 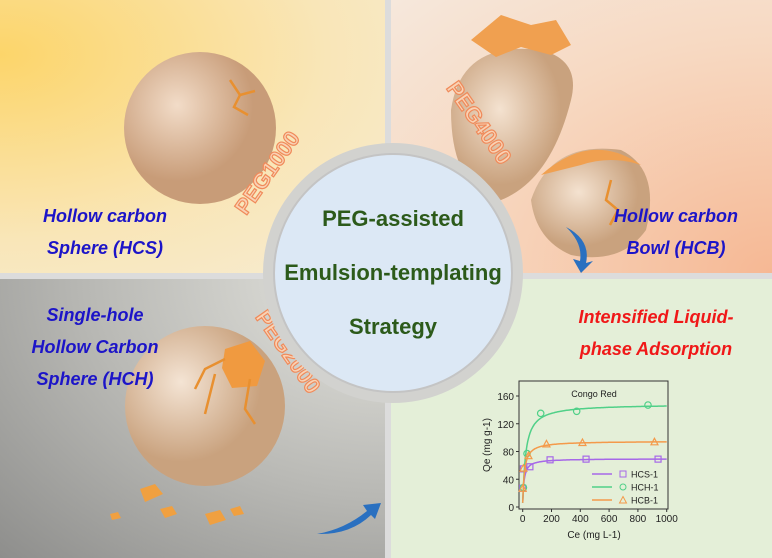 What do you see at coordinates (105, 232) in the screenshot?
I see `hcs-label: Hollow carbon Sphere (HCS)` at bounding box center [105, 232].